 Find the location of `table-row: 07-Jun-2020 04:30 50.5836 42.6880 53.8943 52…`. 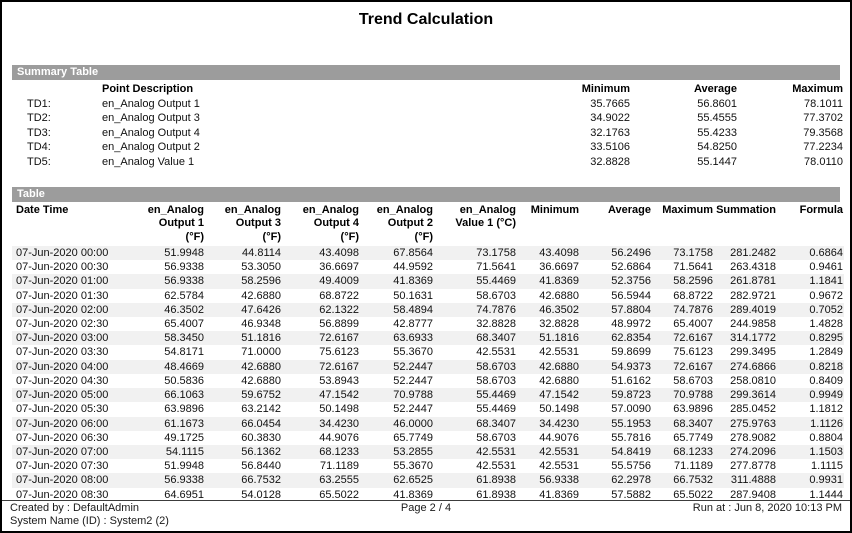

table-row: 07-Jun-2020 04:30 50.5836 42.6880 53.8943 52… is located at coordinates (428, 381).